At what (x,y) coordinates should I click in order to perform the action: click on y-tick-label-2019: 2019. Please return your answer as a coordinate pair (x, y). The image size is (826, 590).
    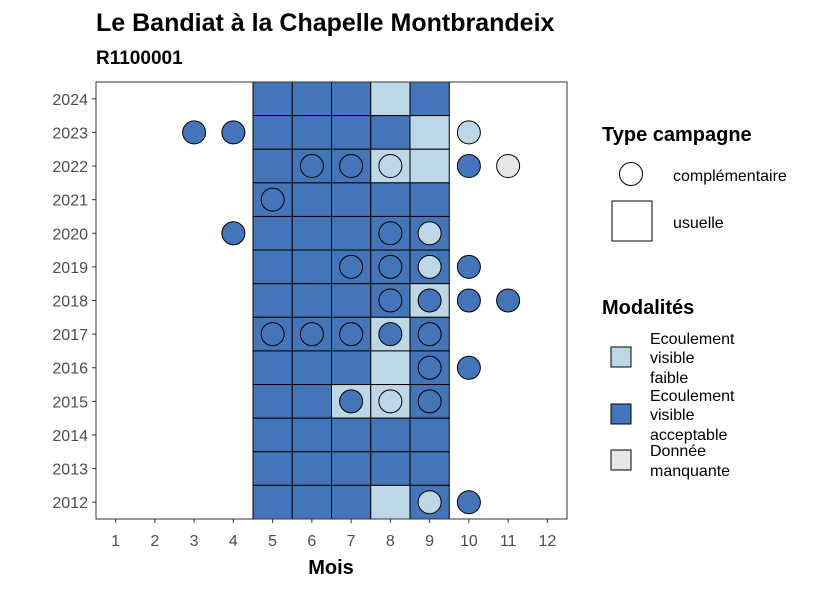
    Looking at the image, I should click on (70, 268).